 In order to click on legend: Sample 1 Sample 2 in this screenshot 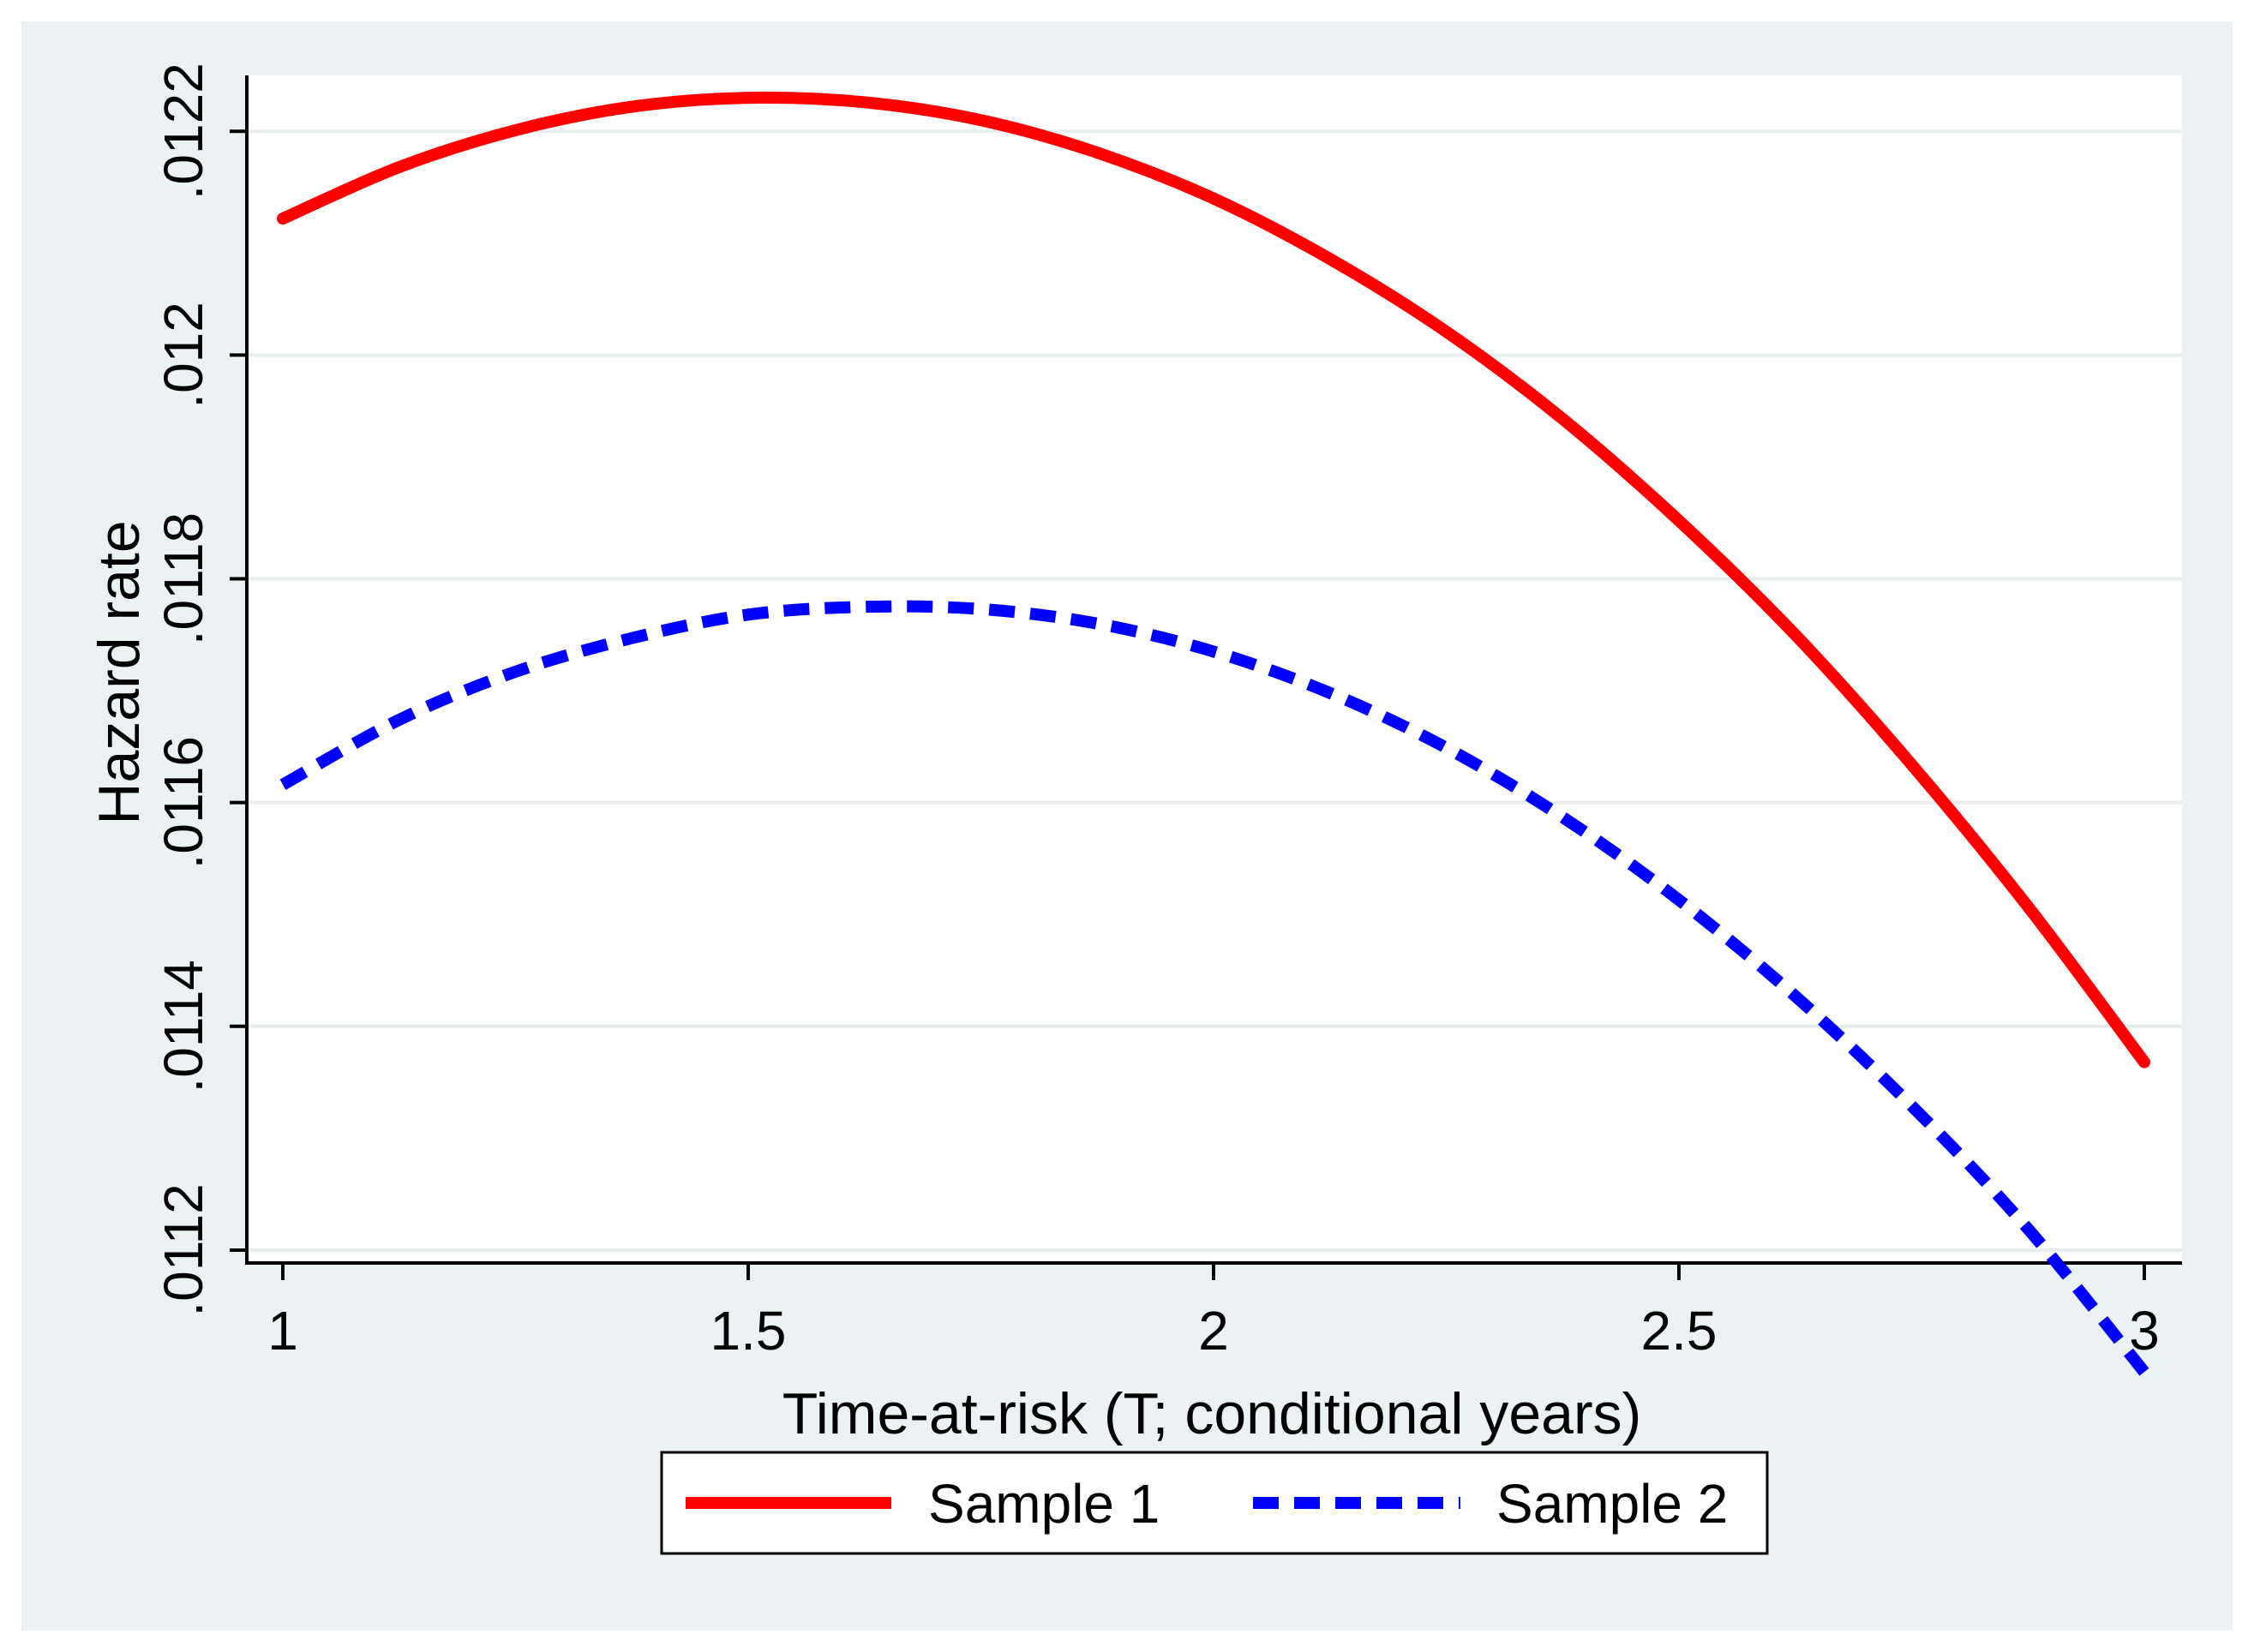, I will do `click(1214, 1503)`.